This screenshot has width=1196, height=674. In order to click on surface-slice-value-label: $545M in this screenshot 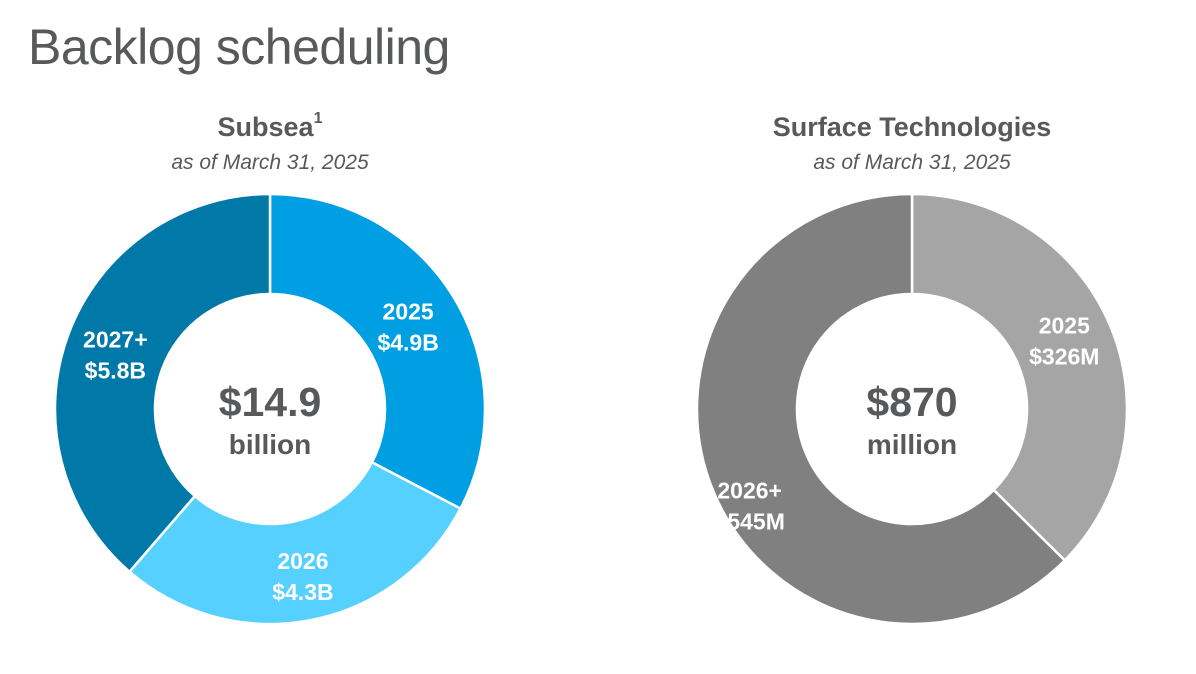, I will do `click(750, 521)`.